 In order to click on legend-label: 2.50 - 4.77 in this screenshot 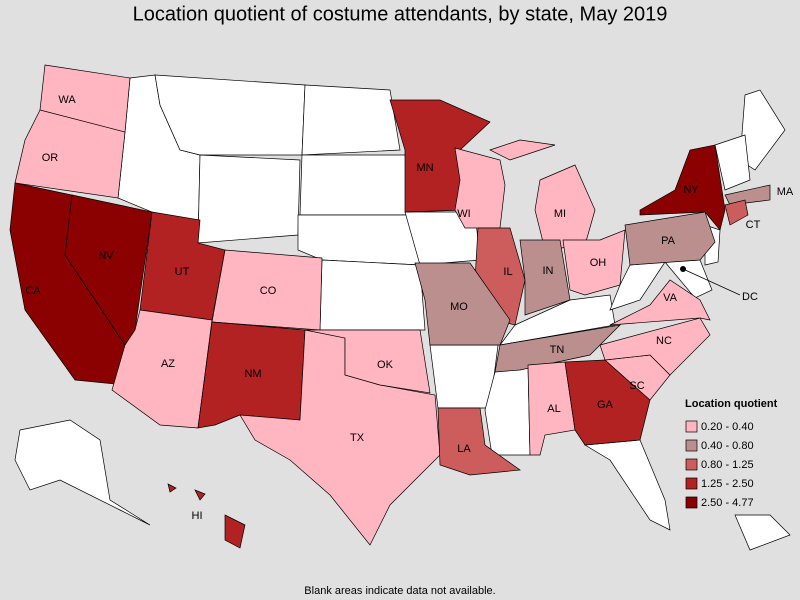, I will do `click(727, 503)`.